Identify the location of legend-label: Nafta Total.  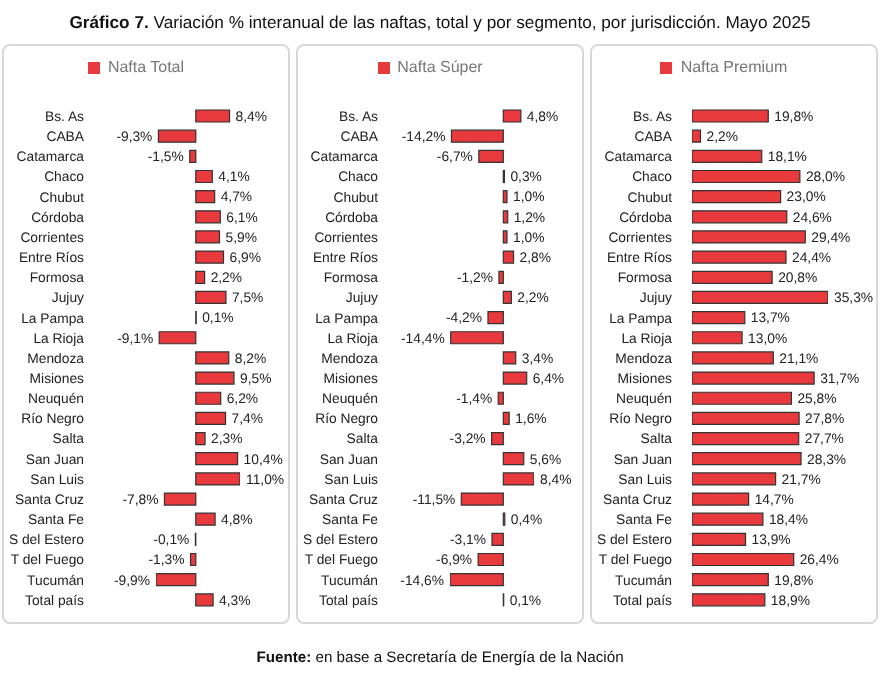
(146, 67).